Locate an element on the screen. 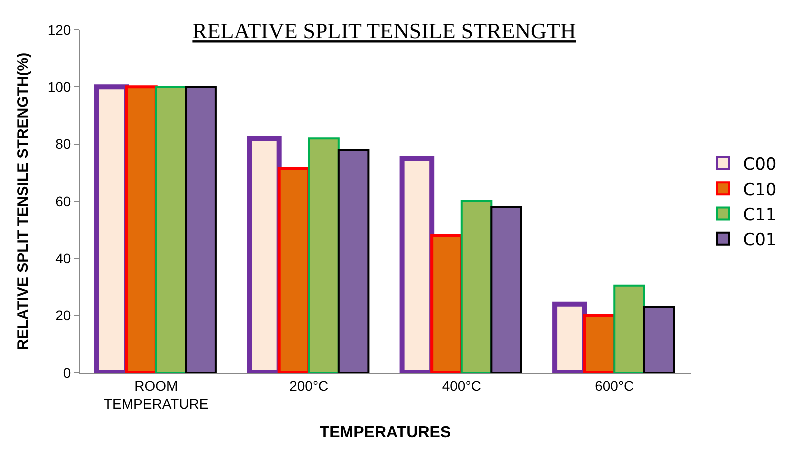  y-tick-label: 20 is located at coordinates (64, 316).